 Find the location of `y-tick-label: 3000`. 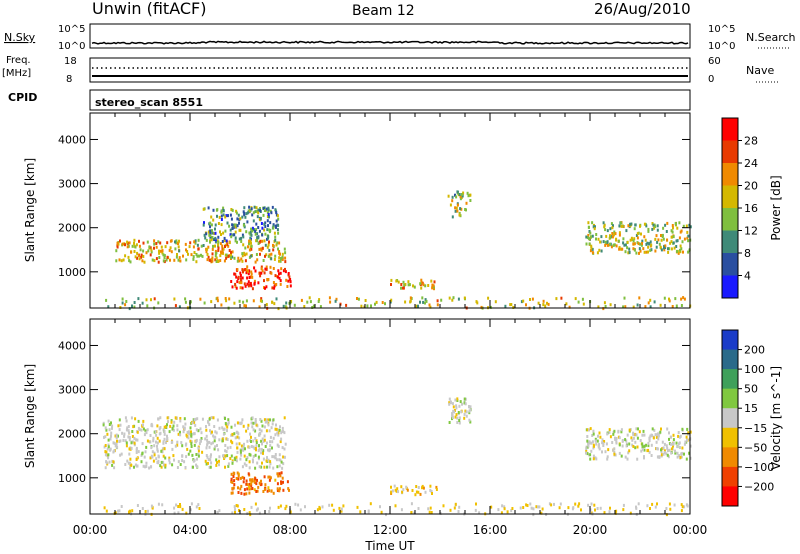

y-tick-label: 3000 is located at coordinates (72, 184).